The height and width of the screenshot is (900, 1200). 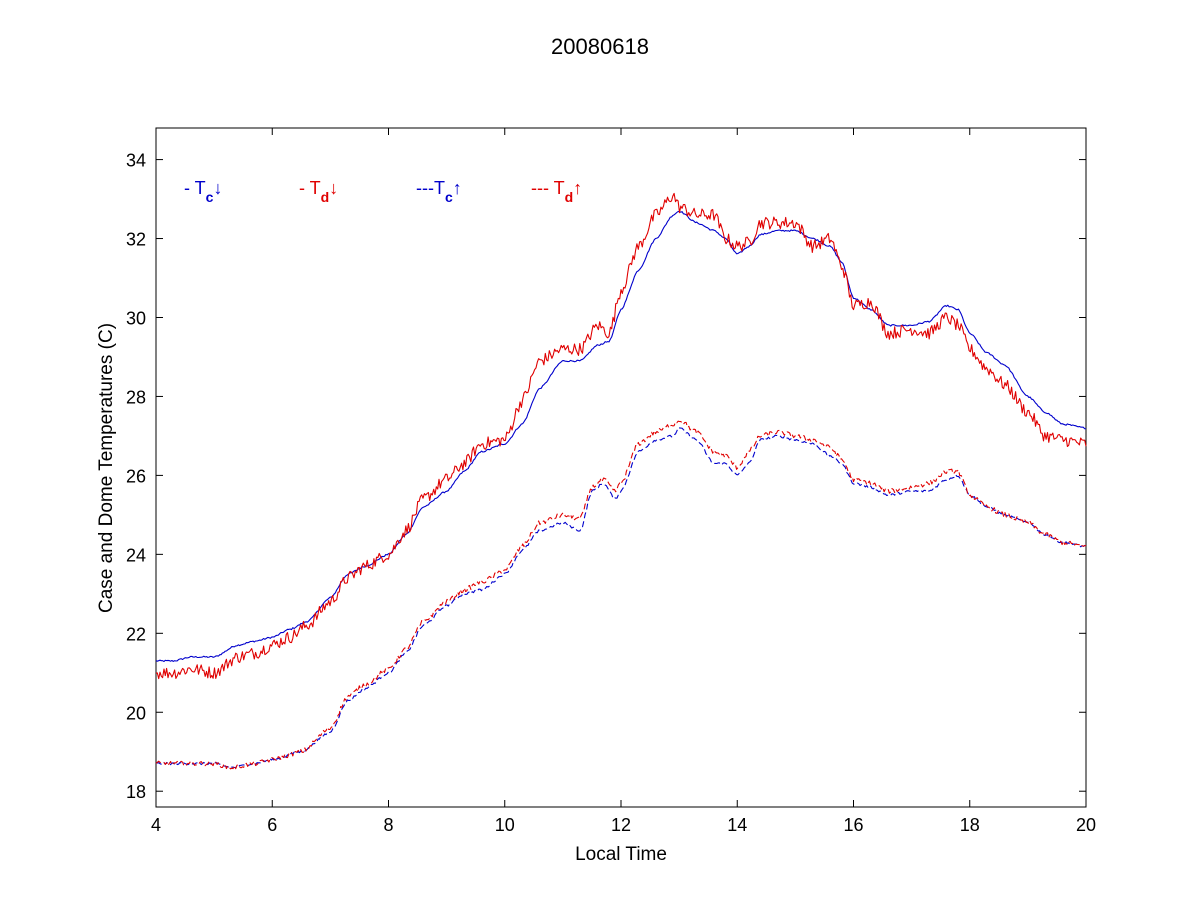 I want to click on x-tick-label: 14, so click(x=737, y=825).